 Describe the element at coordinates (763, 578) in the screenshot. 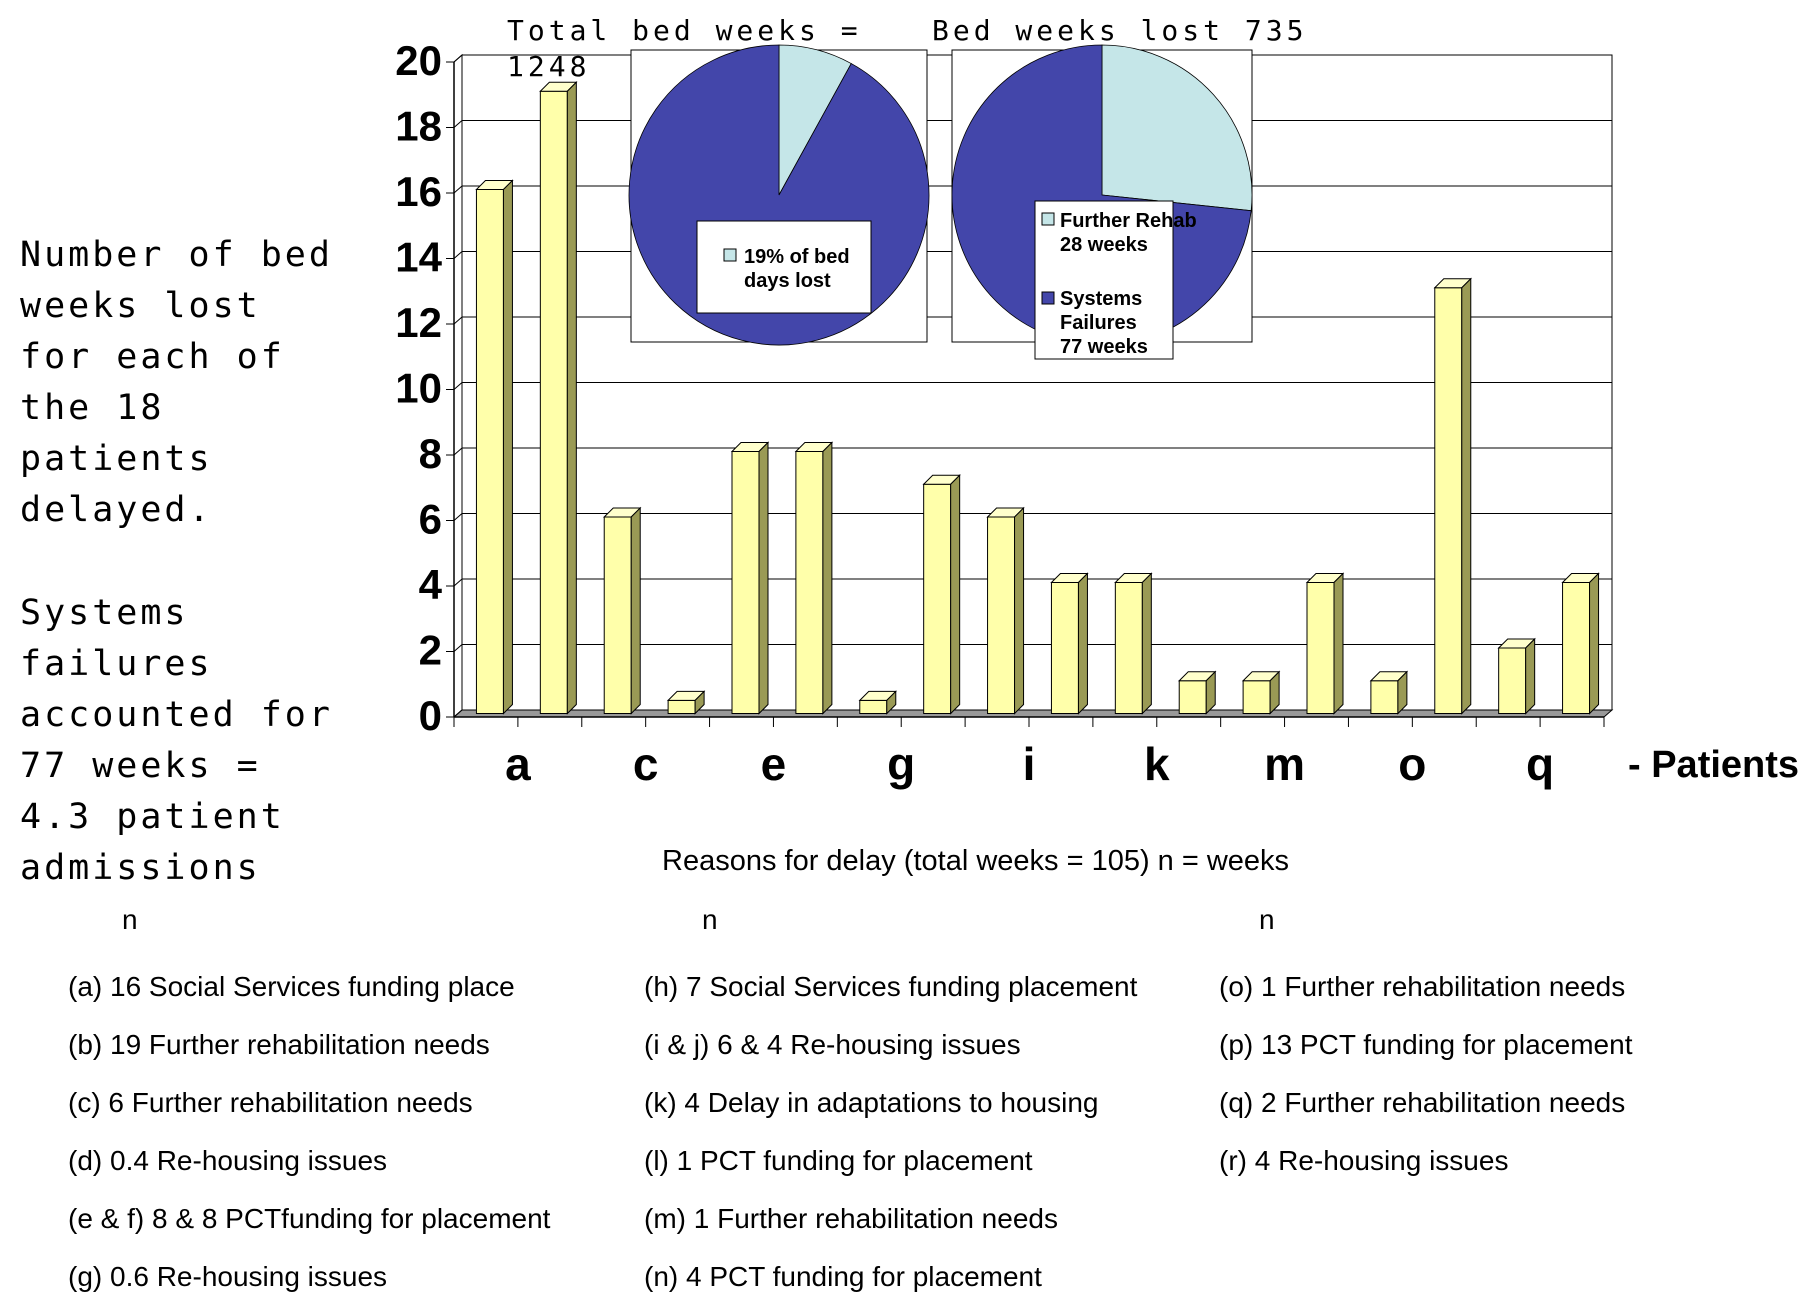

I see `bar-side-e` at that location.